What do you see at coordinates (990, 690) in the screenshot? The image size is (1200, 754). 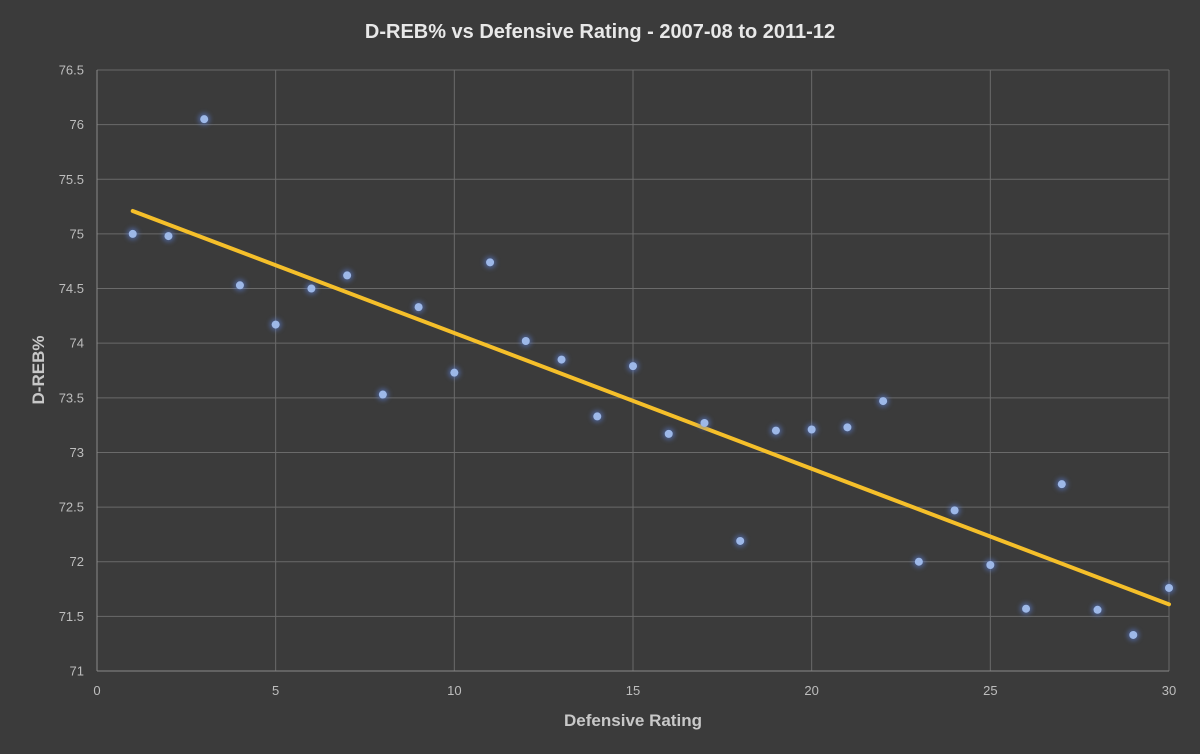 I see `x-tick-label: 25` at bounding box center [990, 690].